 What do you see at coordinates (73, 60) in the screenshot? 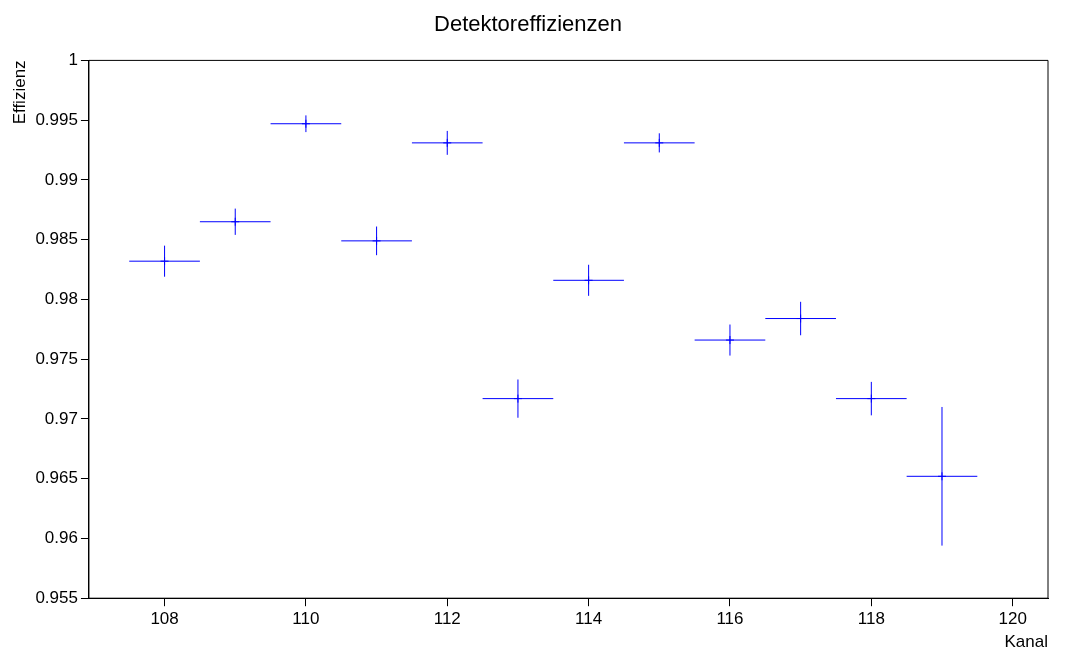
I see `y-tick-label: 1` at bounding box center [73, 60].